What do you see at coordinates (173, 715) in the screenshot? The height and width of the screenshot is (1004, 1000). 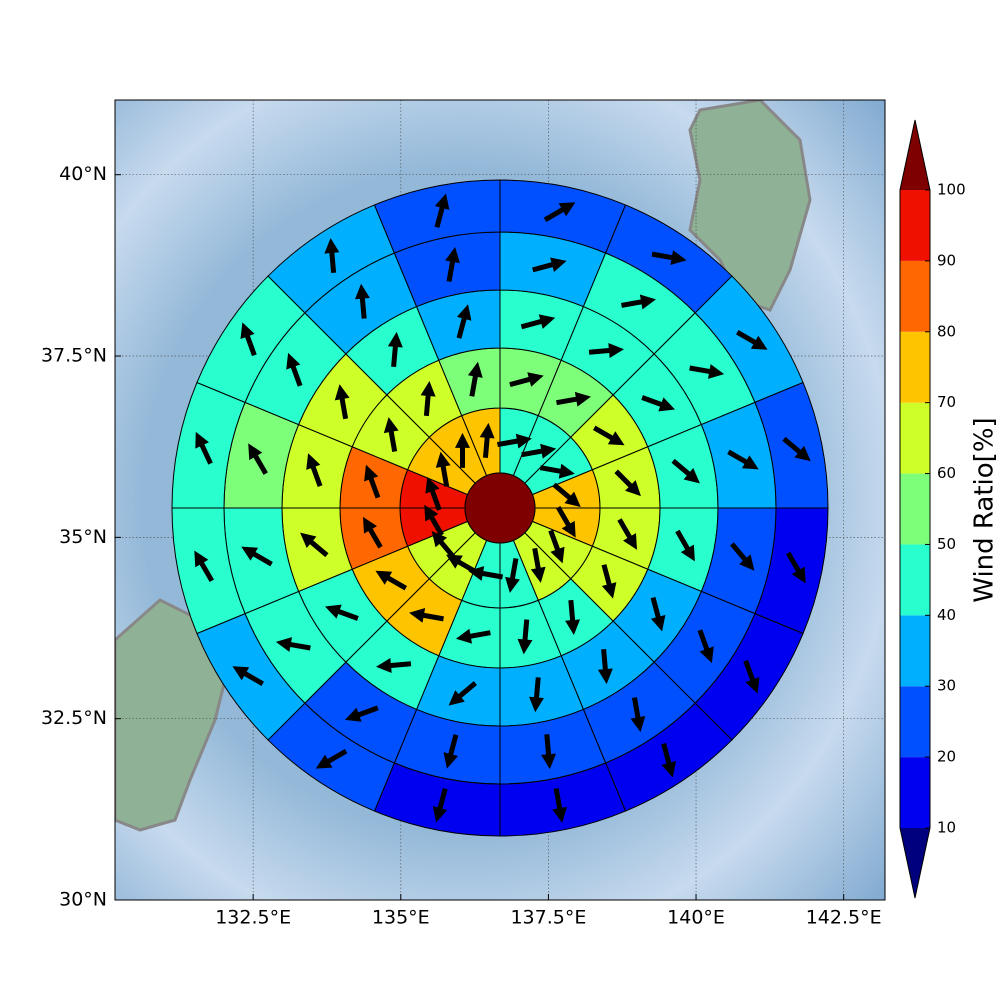 I see `land` at bounding box center [173, 715].